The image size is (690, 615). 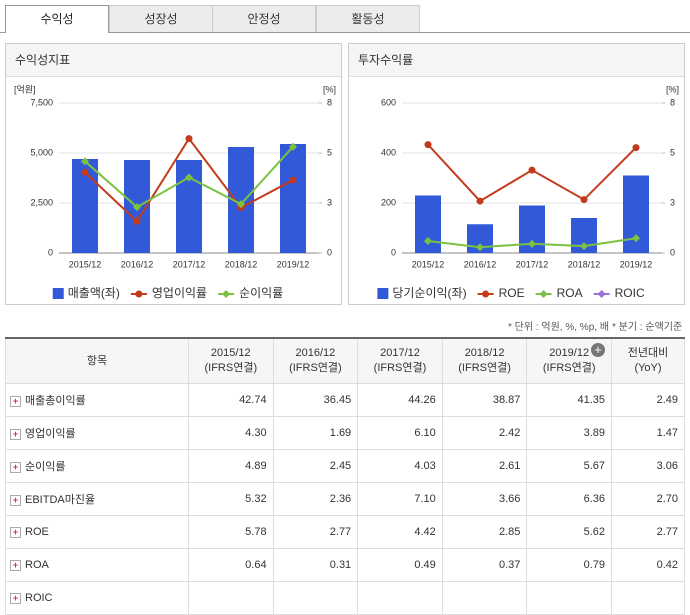 I want to click on value-cell: 41.35, so click(x=569, y=400).